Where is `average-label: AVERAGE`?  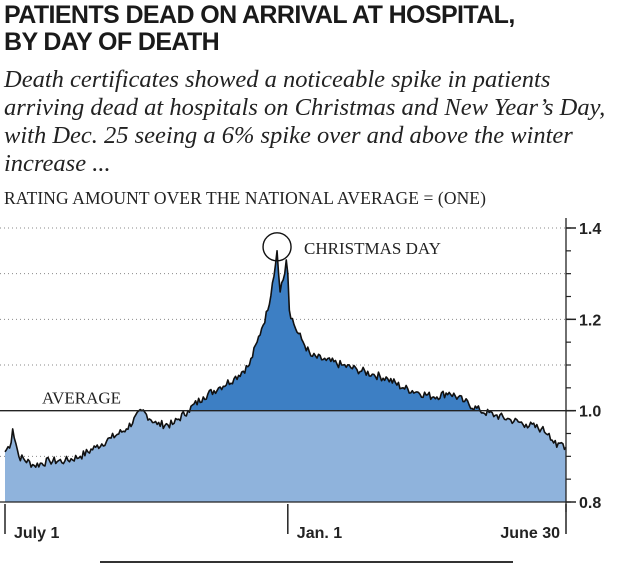 average-label: AVERAGE is located at coordinates (81, 398).